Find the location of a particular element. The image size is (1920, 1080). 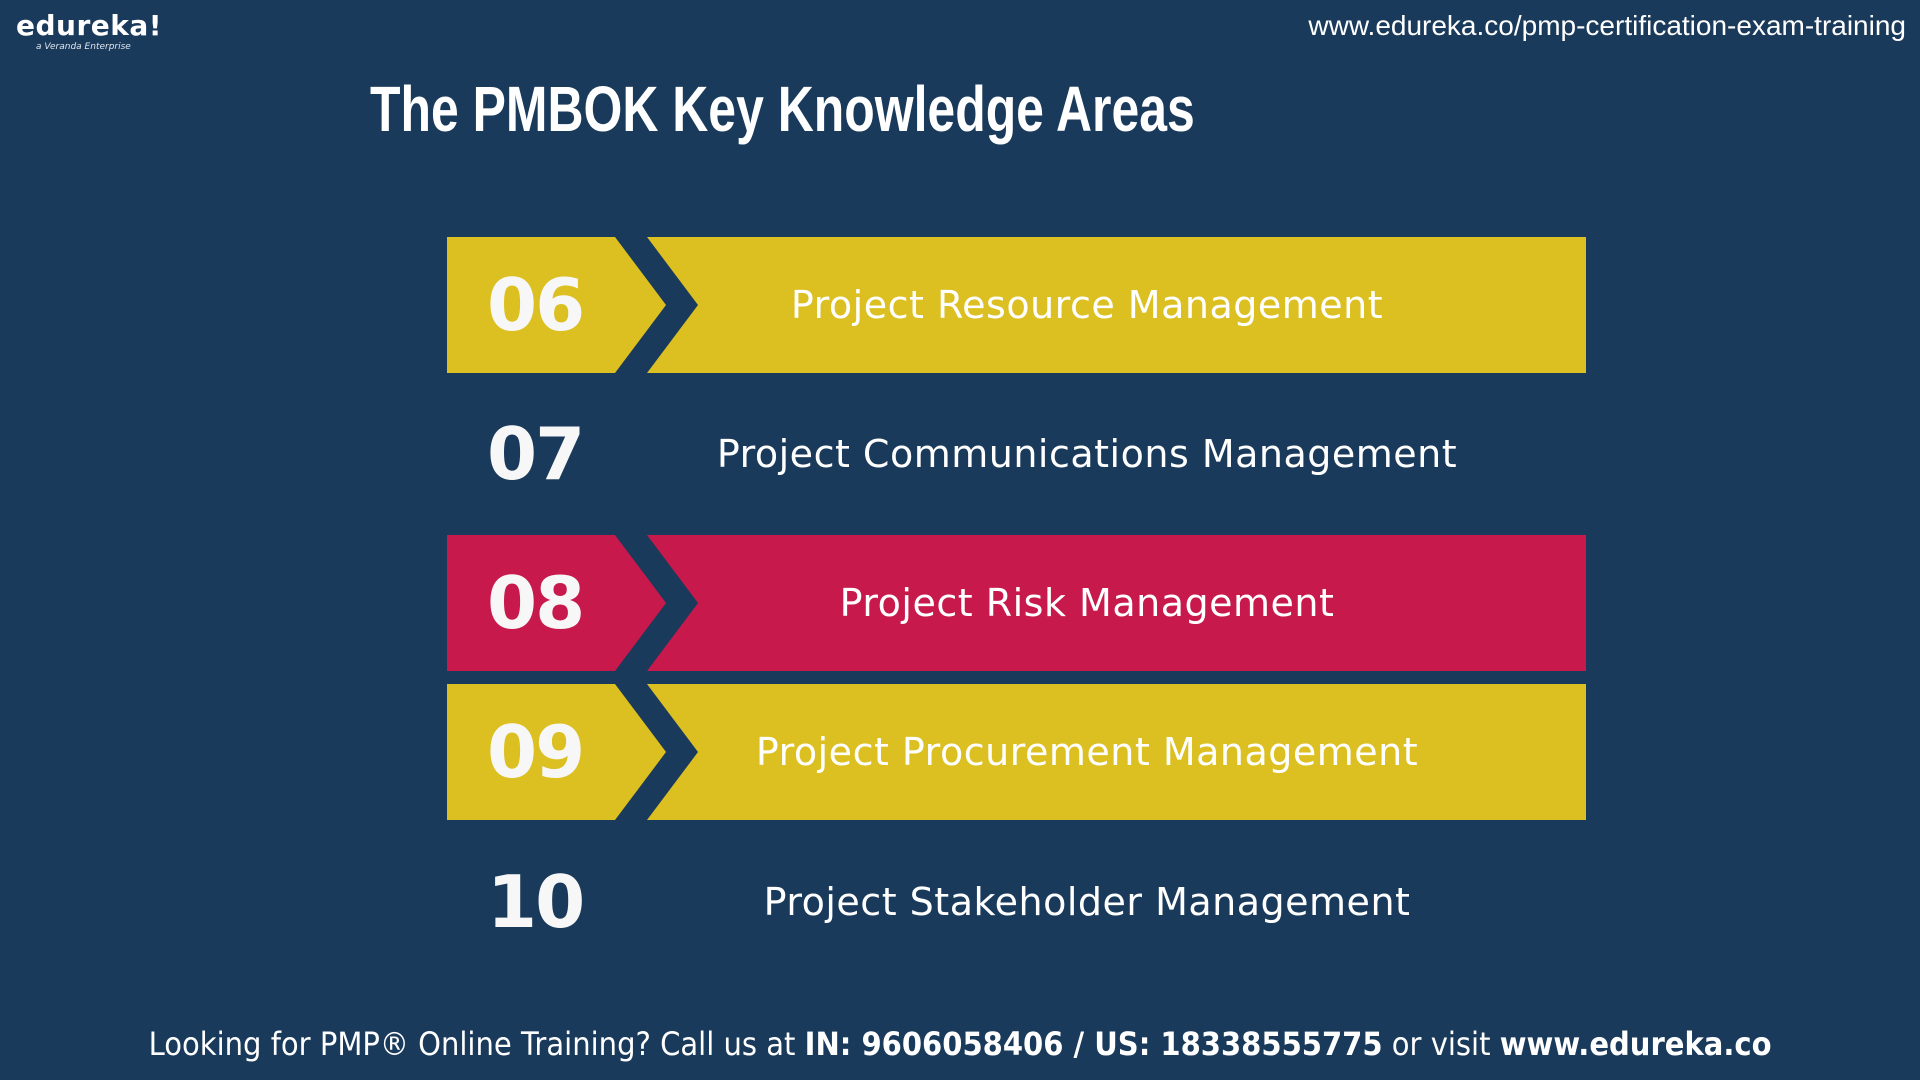

page-title: The PMBOK Key Knowledge Areas is located at coordinates (782, 109).